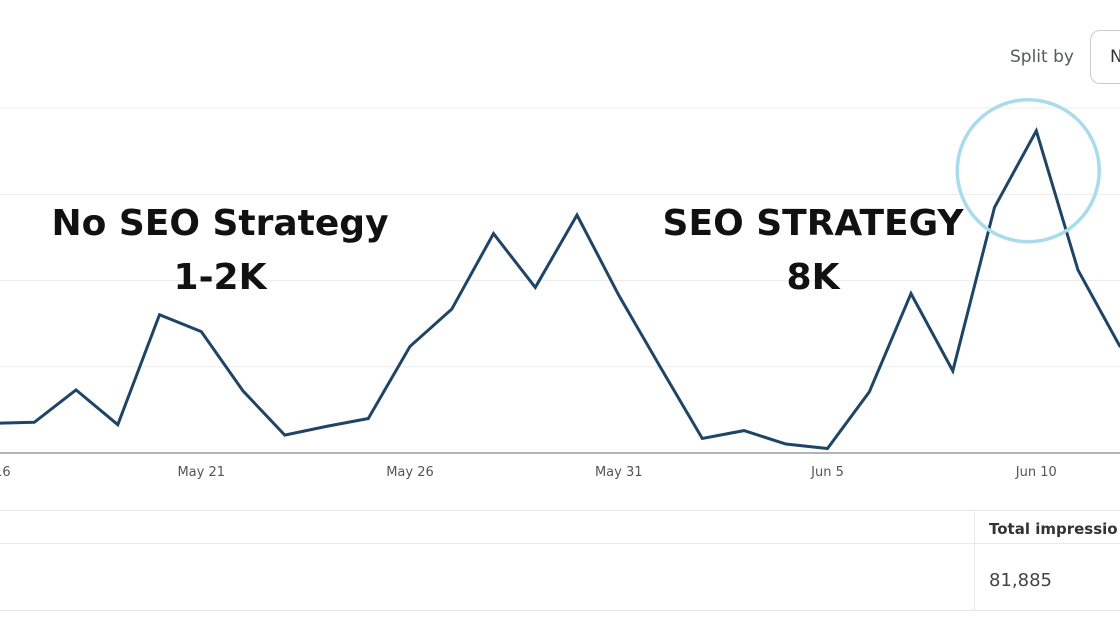 The image size is (1120, 630). I want to click on x-tick-label: May 21, so click(201, 472).